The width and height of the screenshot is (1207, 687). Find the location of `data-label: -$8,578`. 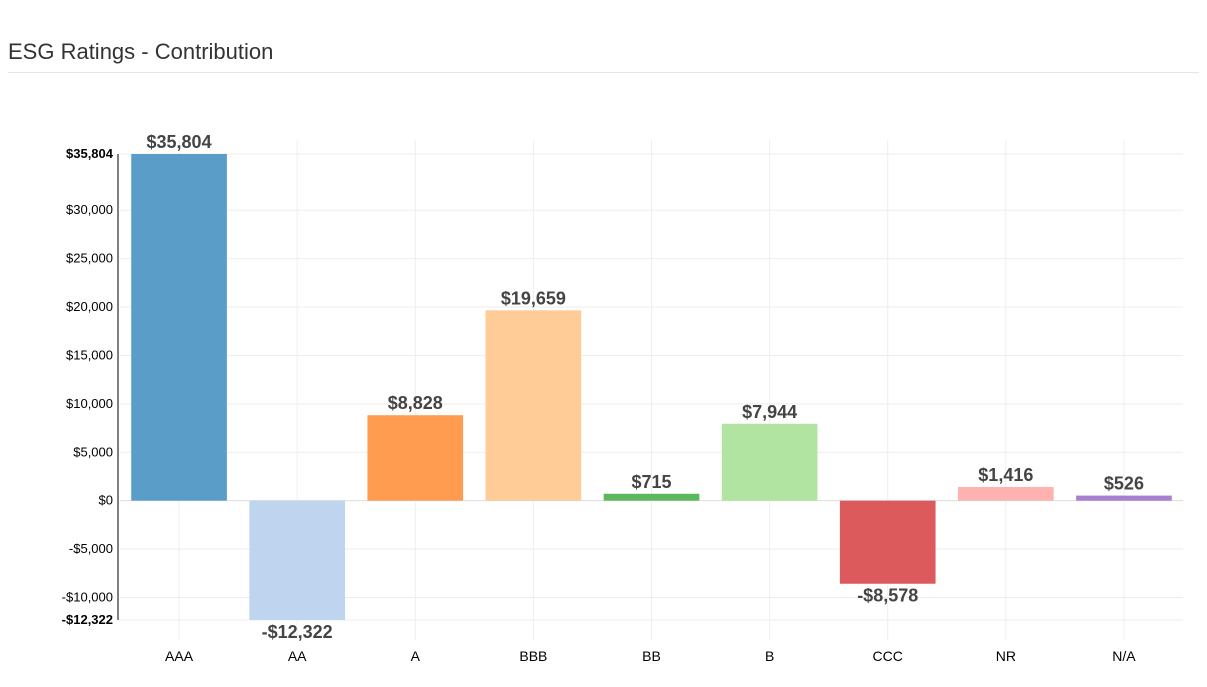

data-label: -$8,578 is located at coordinates (887, 596).